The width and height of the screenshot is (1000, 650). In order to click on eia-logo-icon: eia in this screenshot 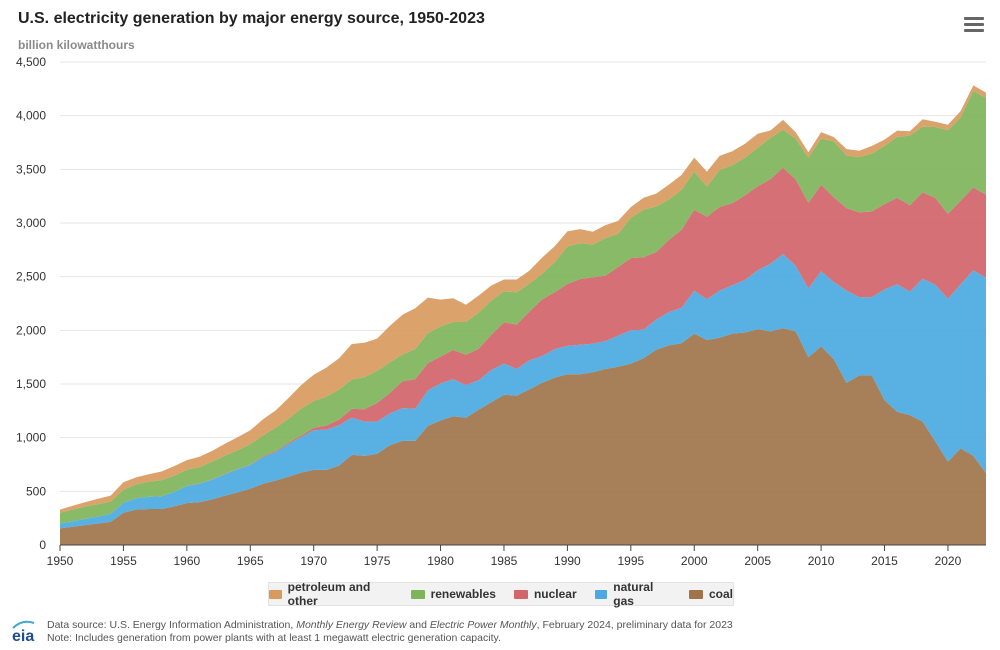, I will do `click(23, 632)`.